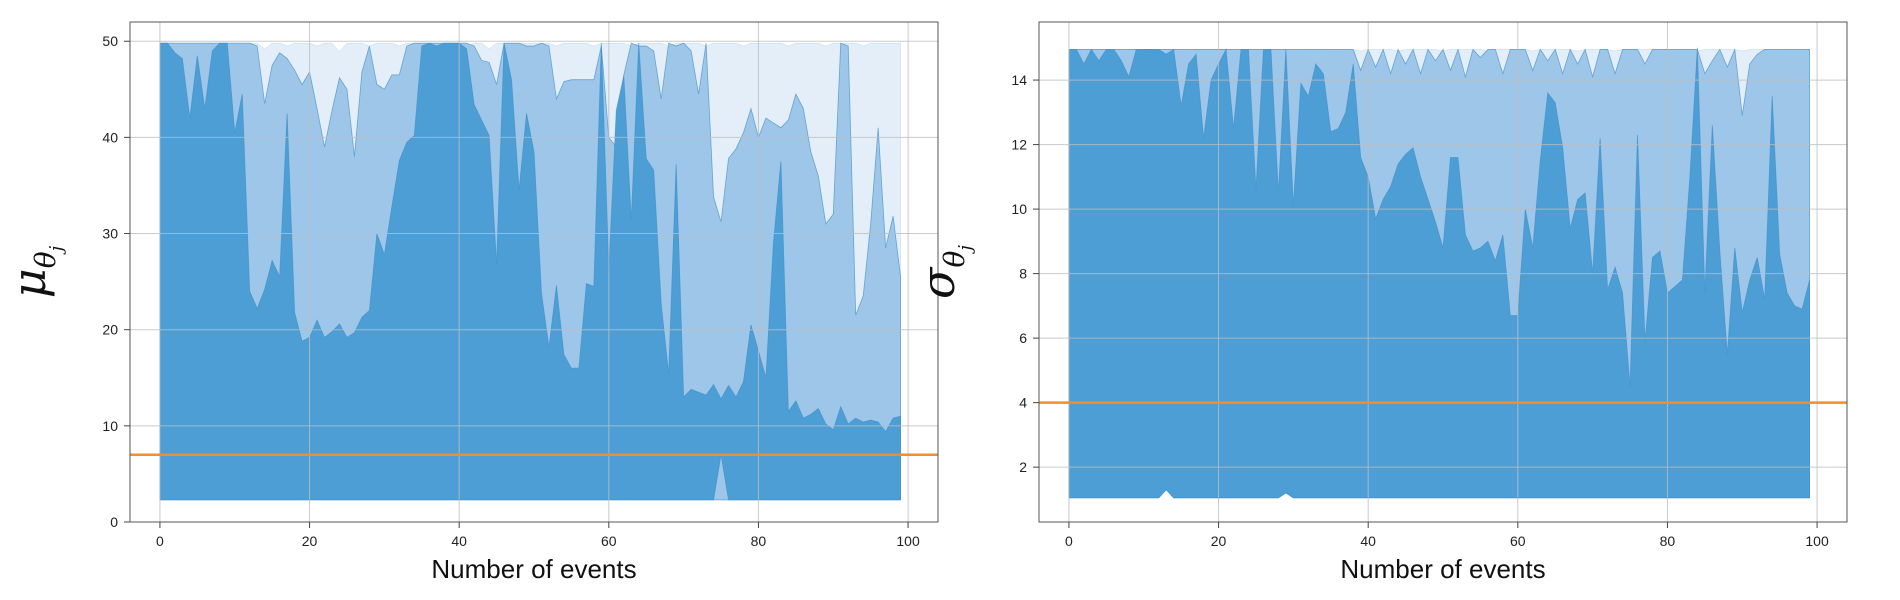  What do you see at coordinates (1023, 274) in the screenshot?
I see `y-tick-label: 8` at bounding box center [1023, 274].